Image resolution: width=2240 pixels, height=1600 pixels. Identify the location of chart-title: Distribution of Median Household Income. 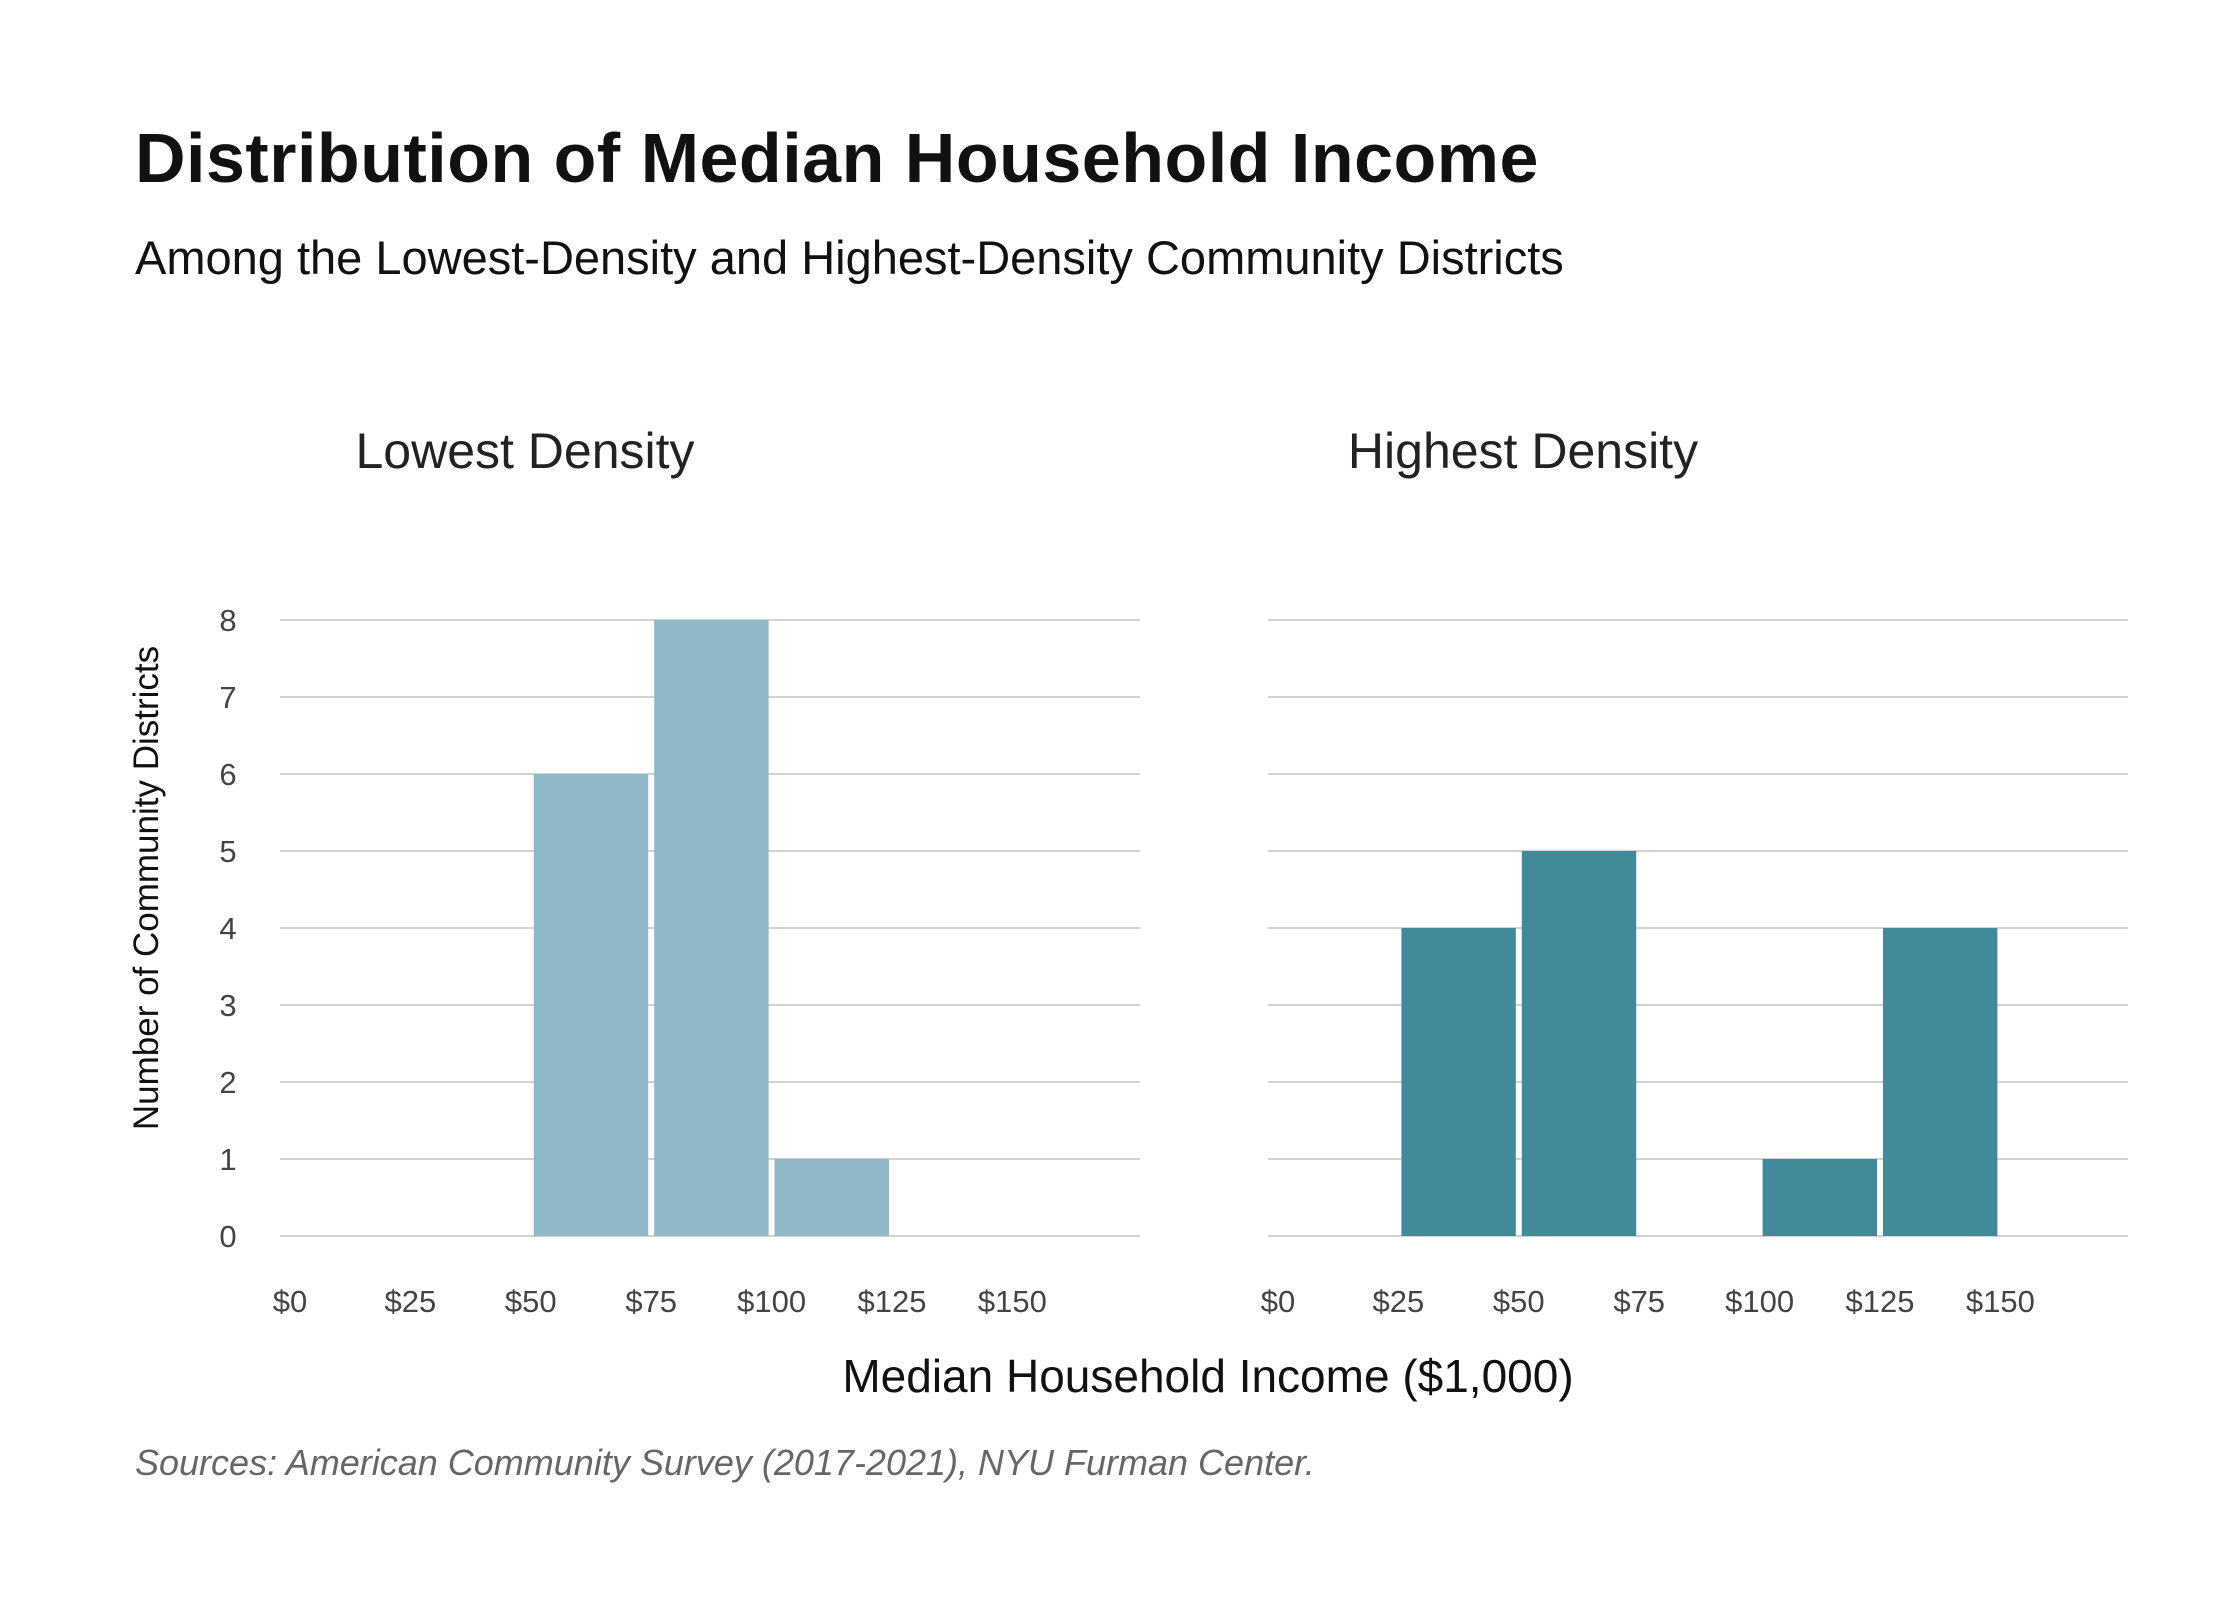
(837, 158).